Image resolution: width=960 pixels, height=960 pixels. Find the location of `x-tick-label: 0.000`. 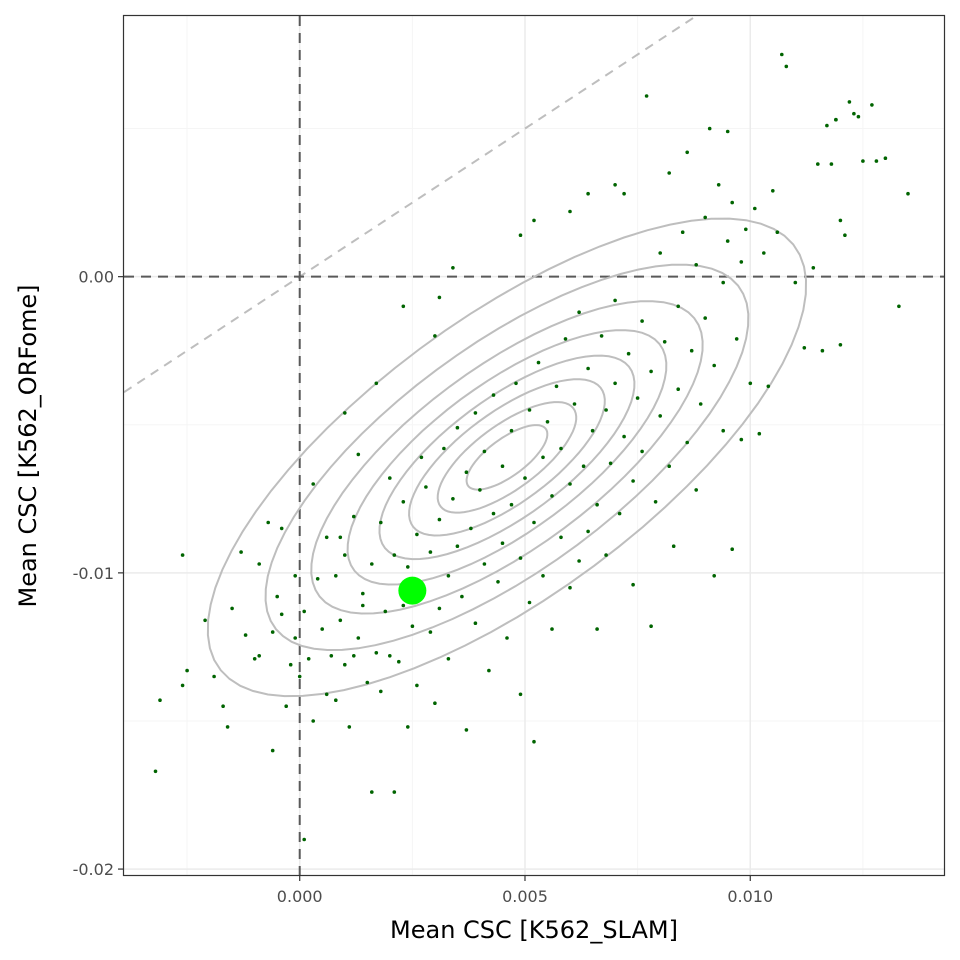

x-tick-label: 0.000 is located at coordinates (300, 896).